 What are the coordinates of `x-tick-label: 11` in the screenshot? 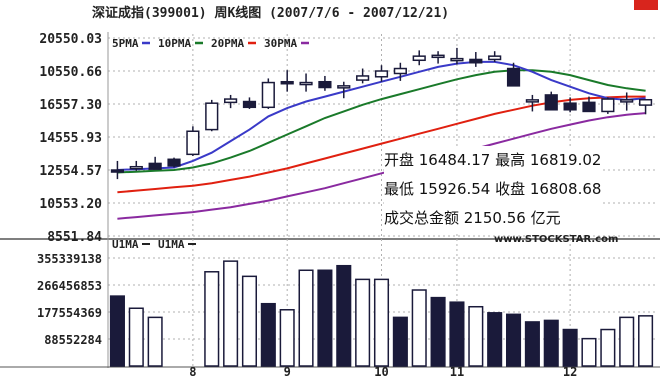 It's located at (457, 371).